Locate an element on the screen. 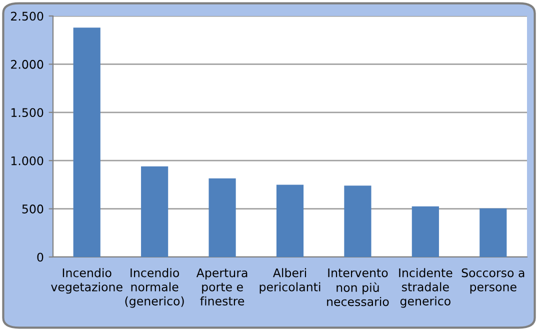 The height and width of the screenshot is (331, 538). x-tick-label: Soccorso a persone is located at coordinates (493, 281).